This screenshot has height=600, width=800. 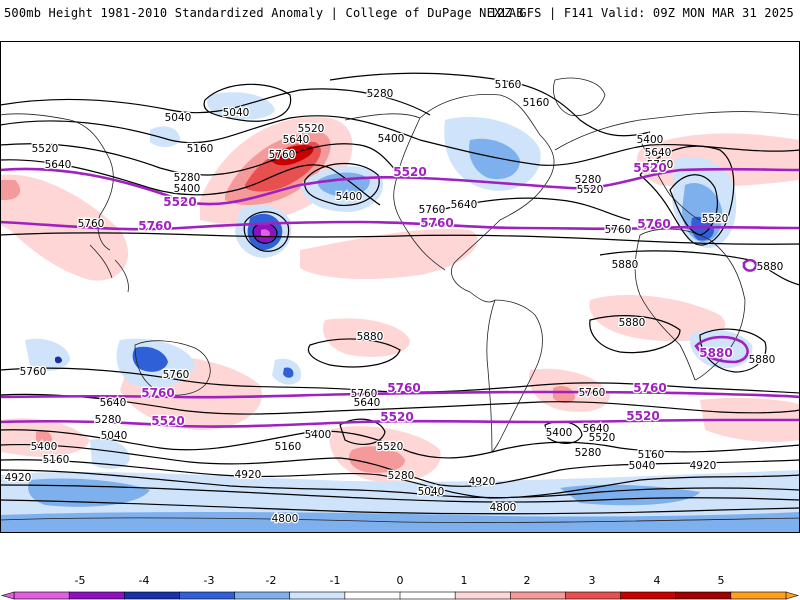 I want to click on contour-label-27: 5880, so click(x=632, y=323).